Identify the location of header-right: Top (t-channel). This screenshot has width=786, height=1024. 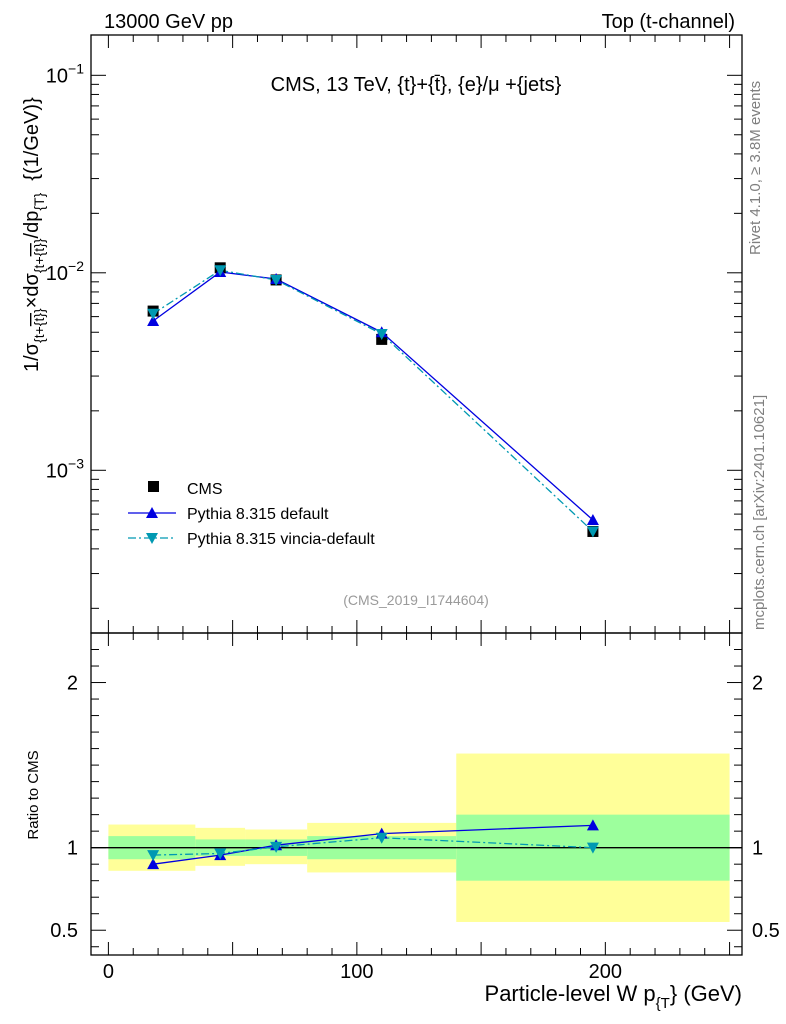
(668, 22).